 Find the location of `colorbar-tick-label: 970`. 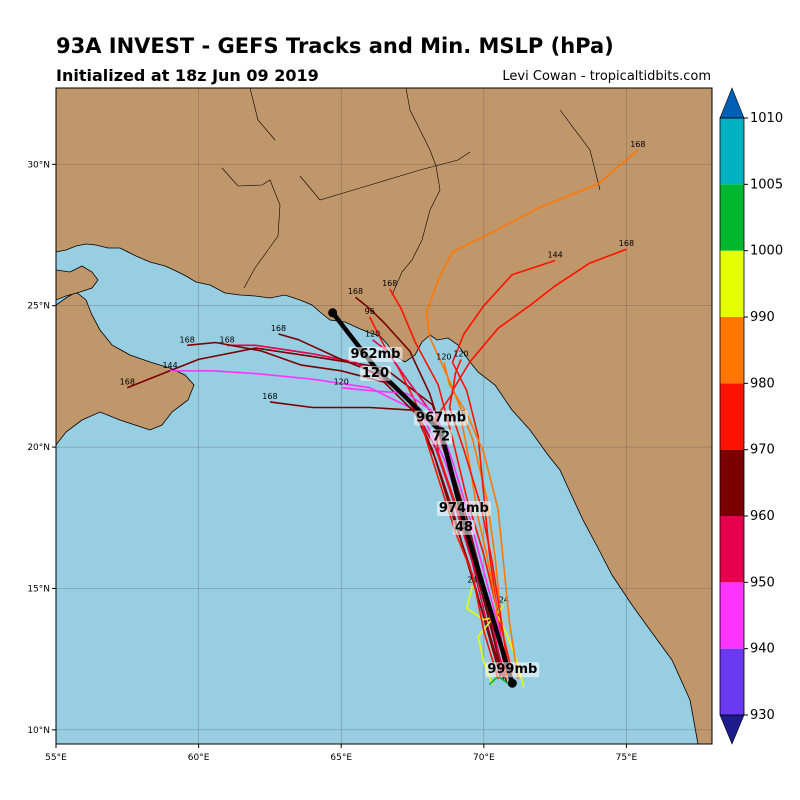

colorbar-tick-label: 970 is located at coordinates (762, 450).